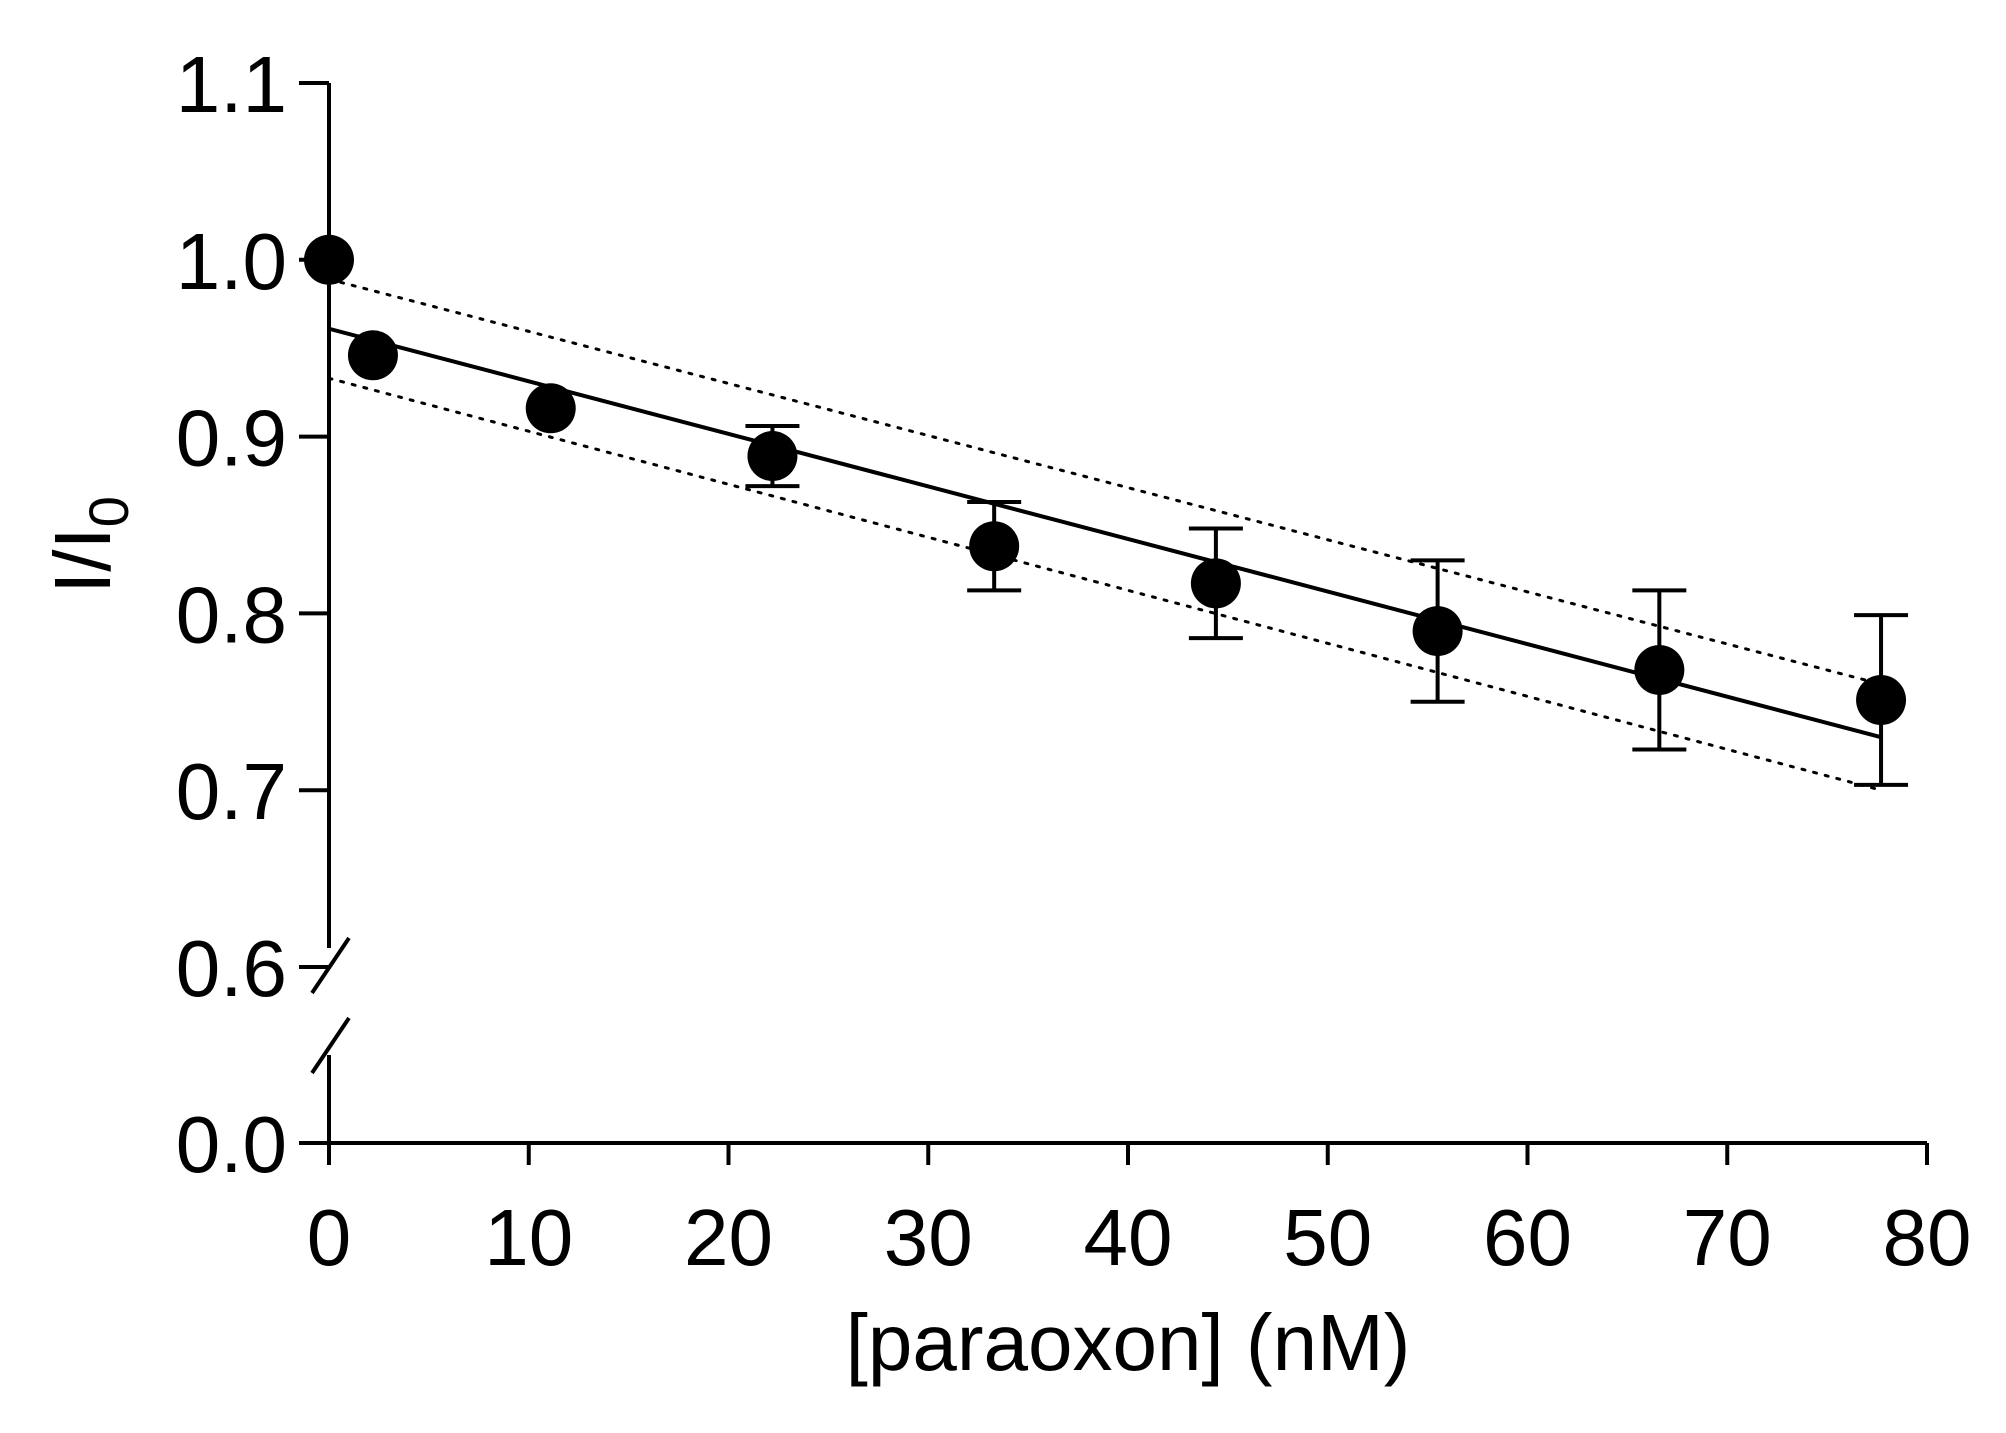  What do you see at coordinates (728, 1237) in the screenshot?
I see `x-tick-label: 20` at bounding box center [728, 1237].